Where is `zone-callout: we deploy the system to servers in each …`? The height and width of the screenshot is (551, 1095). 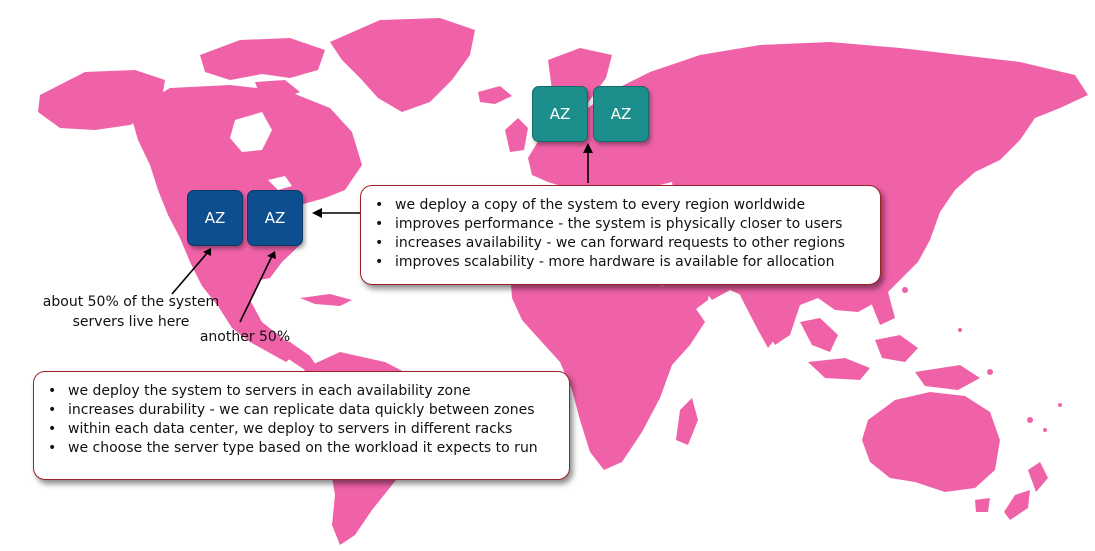 zone-callout: we deploy the system to servers in each … is located at coordinates (301, 425).